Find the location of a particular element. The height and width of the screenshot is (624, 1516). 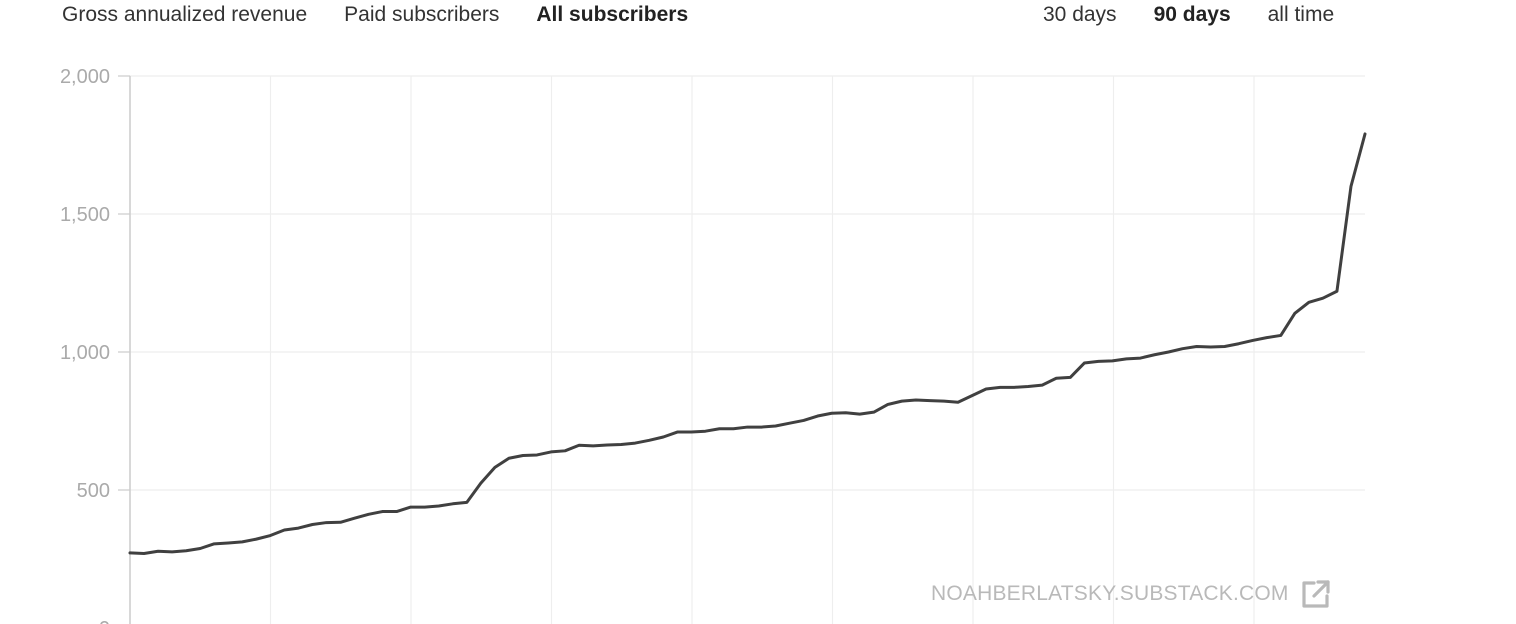

tab-30-days: 30 days is located at coordinates (1080, 14).